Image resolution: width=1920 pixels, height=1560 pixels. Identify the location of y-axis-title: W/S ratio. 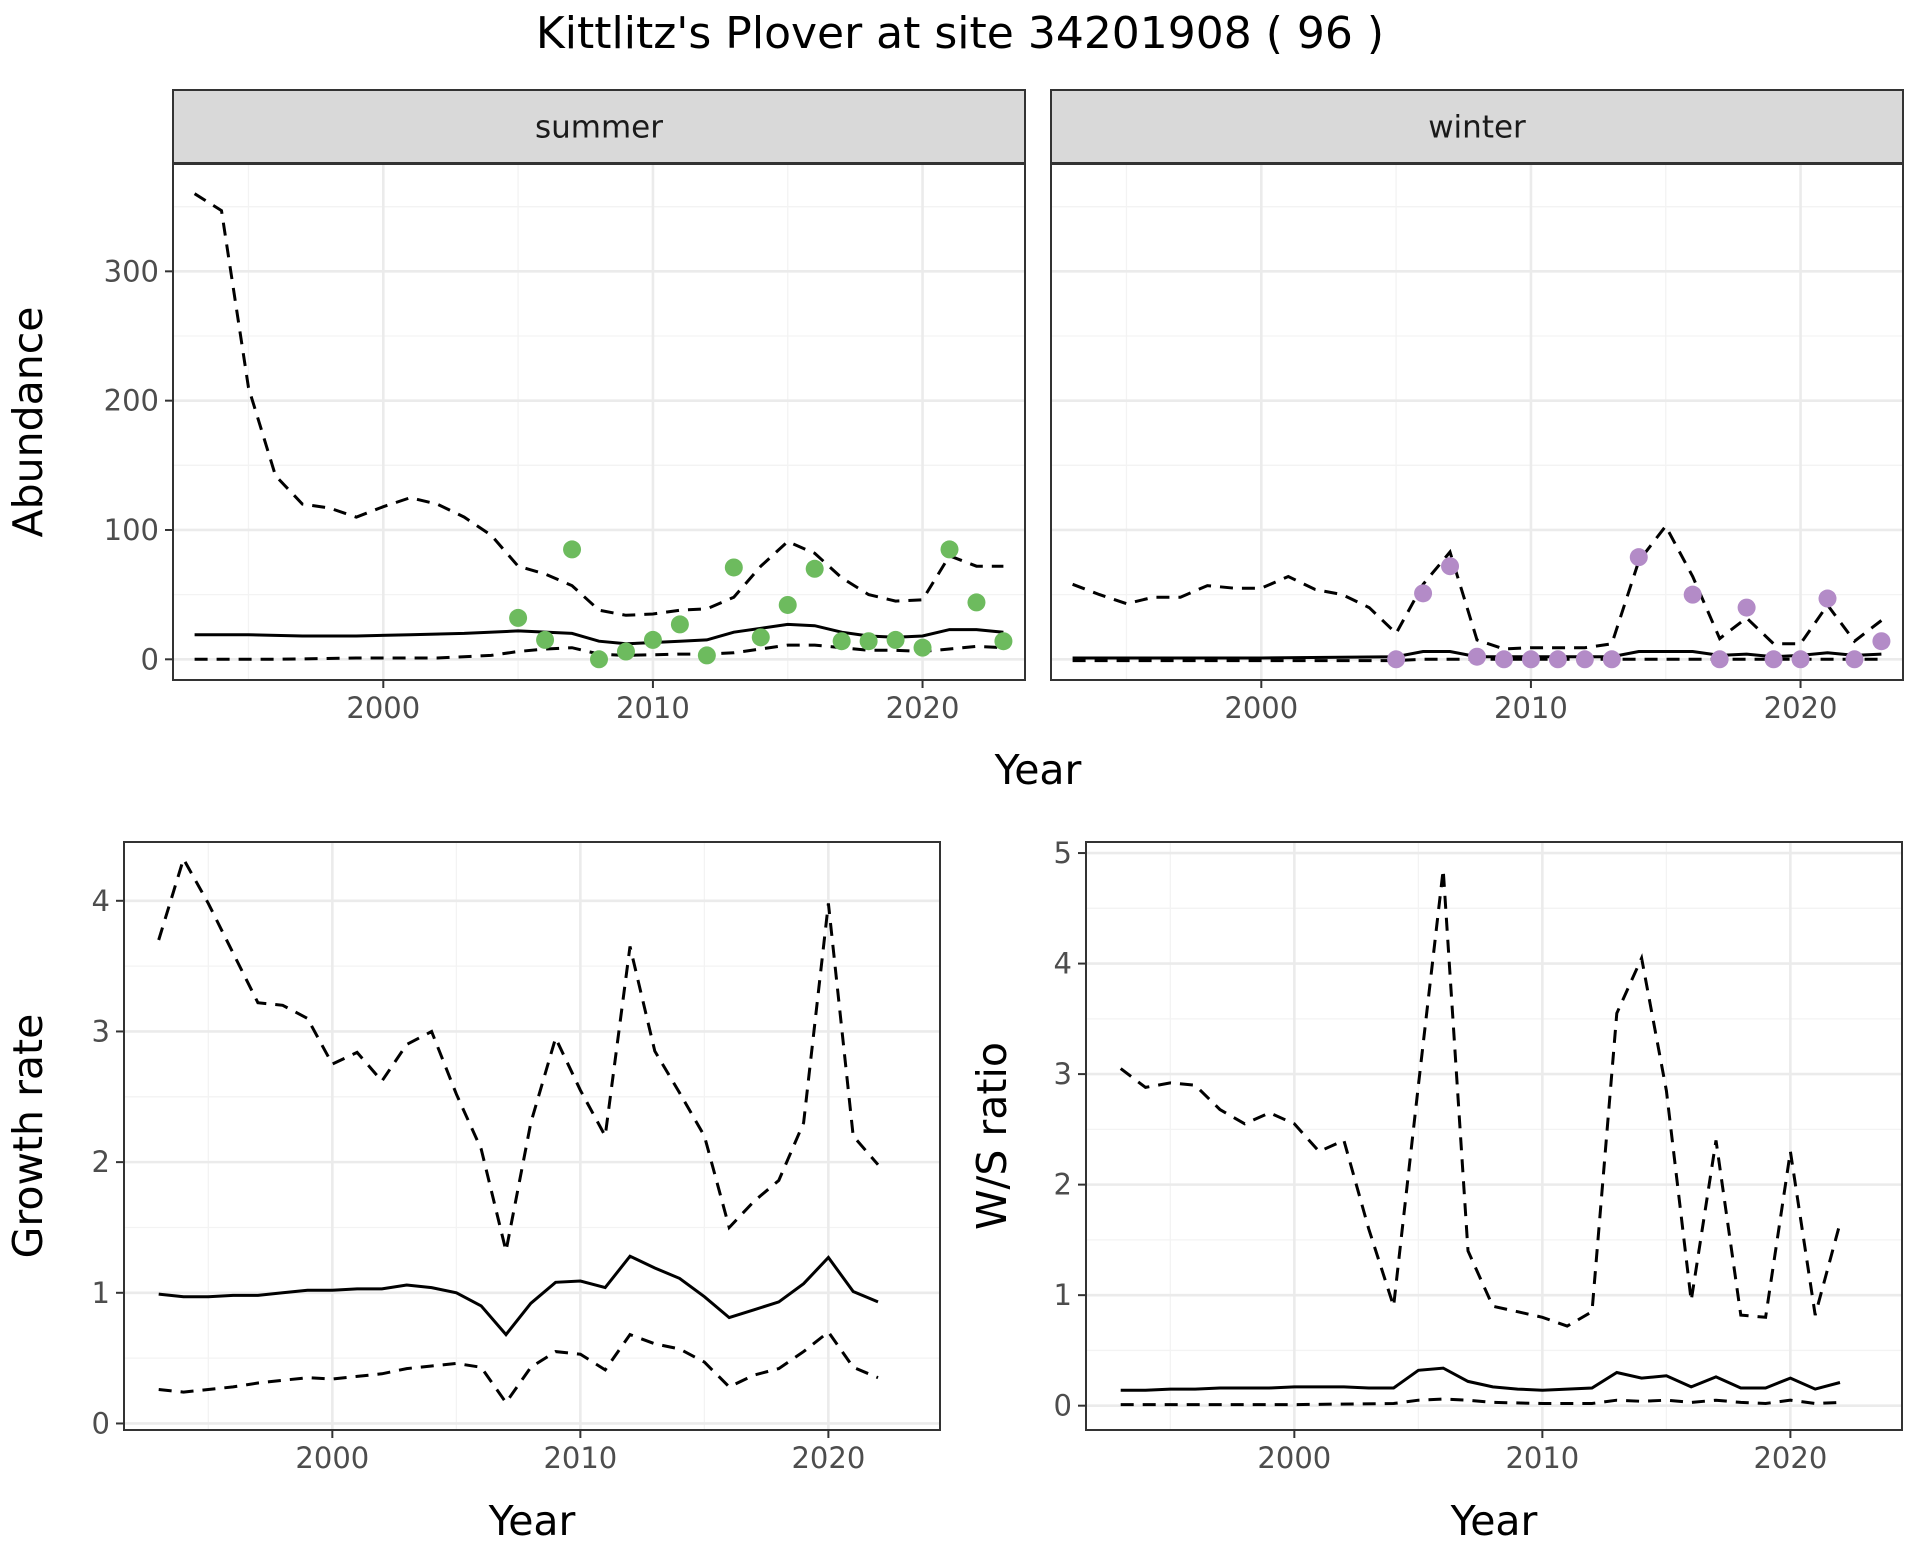
(992, 1136).